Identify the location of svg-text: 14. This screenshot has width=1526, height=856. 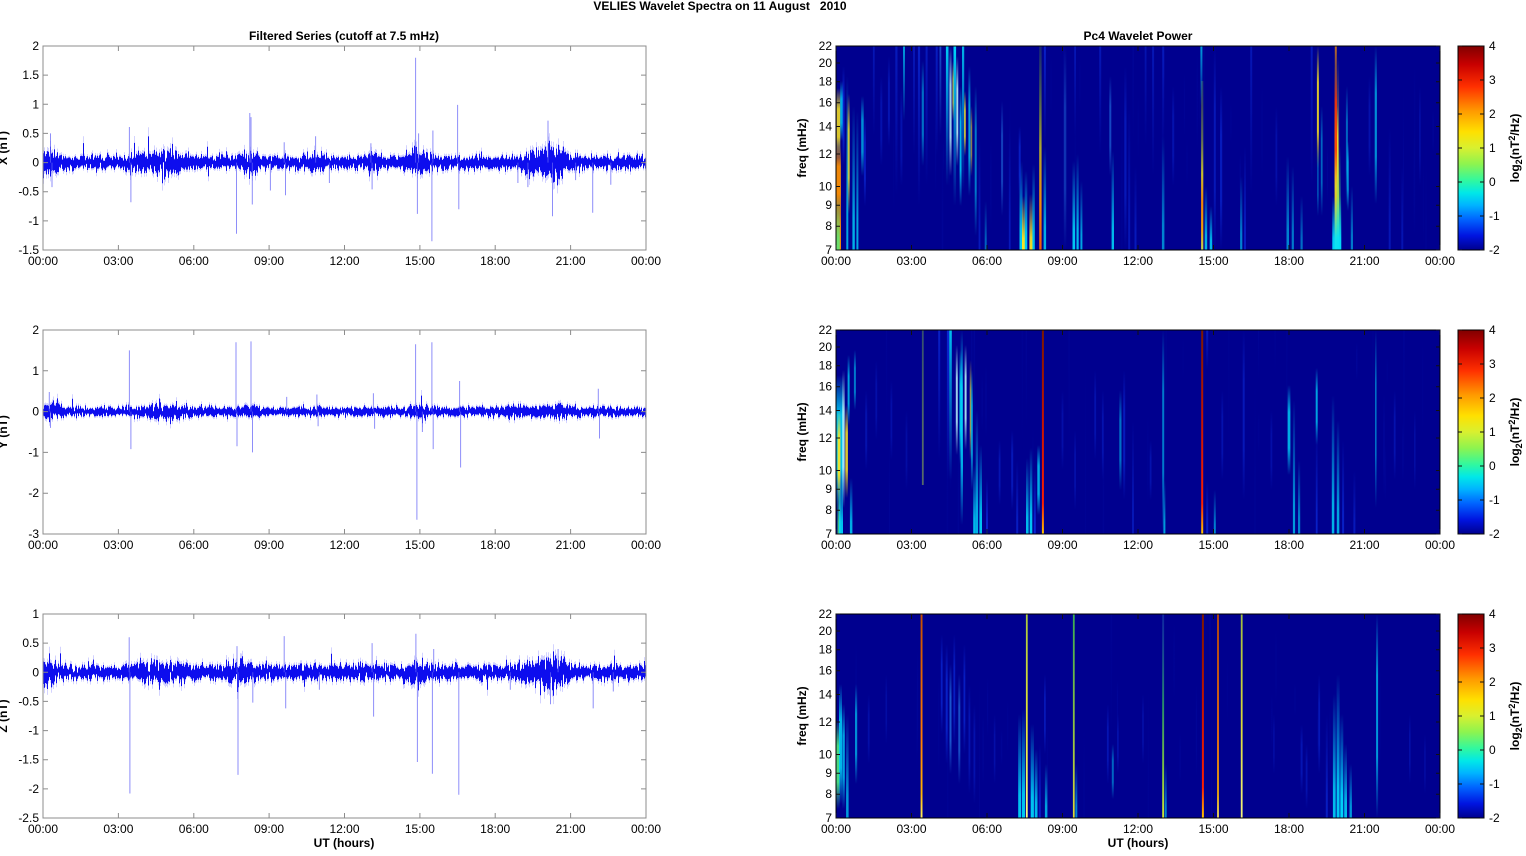
(826, 127).